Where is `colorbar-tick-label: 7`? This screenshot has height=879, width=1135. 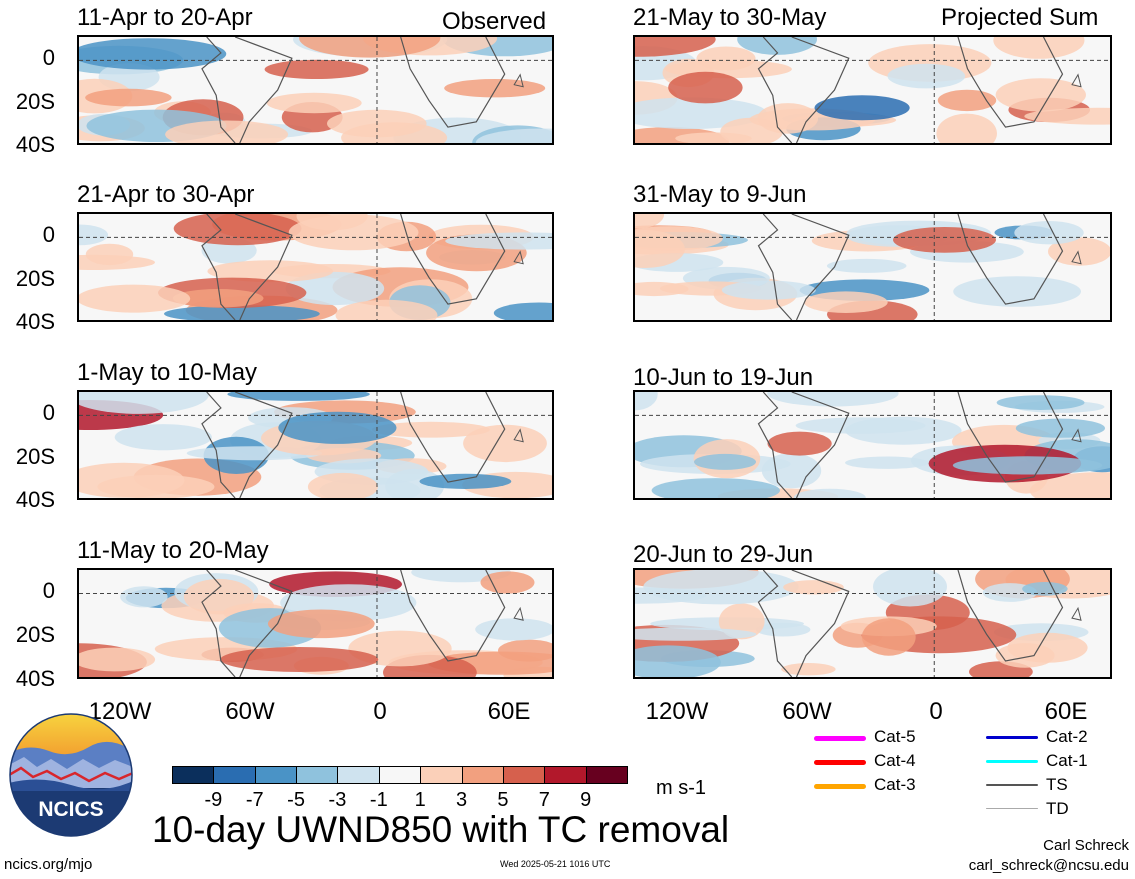 colorbar-tick-label: 7 is located at coordinates (544, 800).